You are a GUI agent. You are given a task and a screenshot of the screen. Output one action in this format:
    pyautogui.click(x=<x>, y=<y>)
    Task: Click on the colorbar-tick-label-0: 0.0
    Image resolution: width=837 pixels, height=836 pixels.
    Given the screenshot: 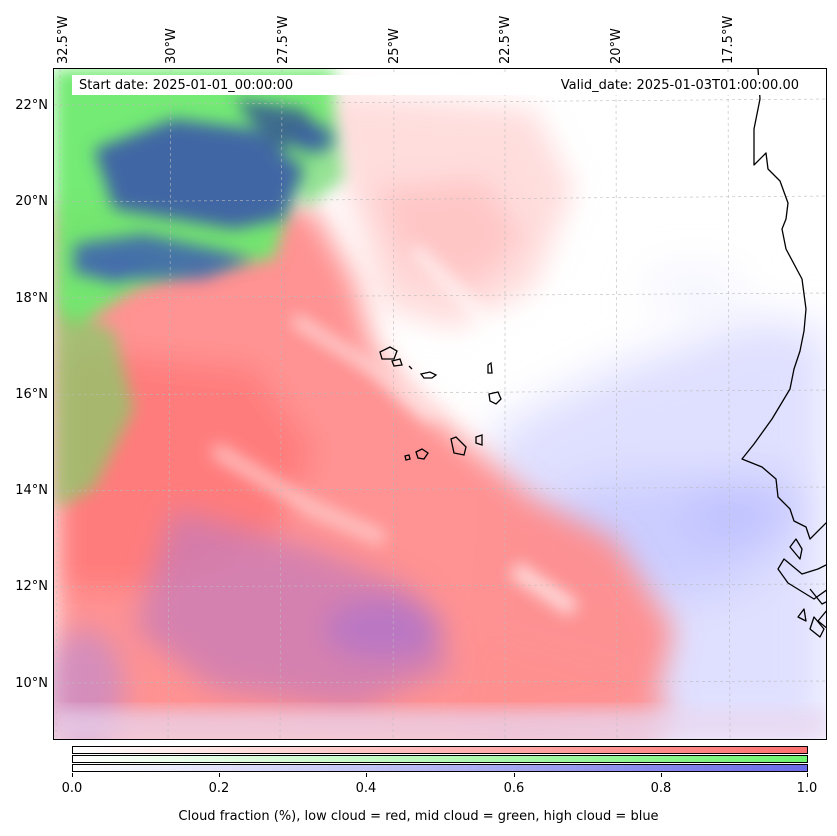 What is the action you would take?
    pyautogui.click(x=72, y=788)
    